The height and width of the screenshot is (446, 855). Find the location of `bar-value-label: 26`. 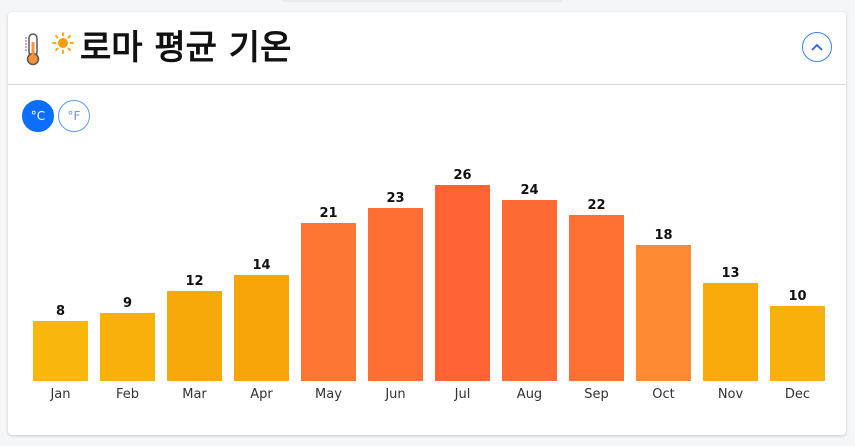

bar-value-label: 26 is located at coordinates (462, 175).